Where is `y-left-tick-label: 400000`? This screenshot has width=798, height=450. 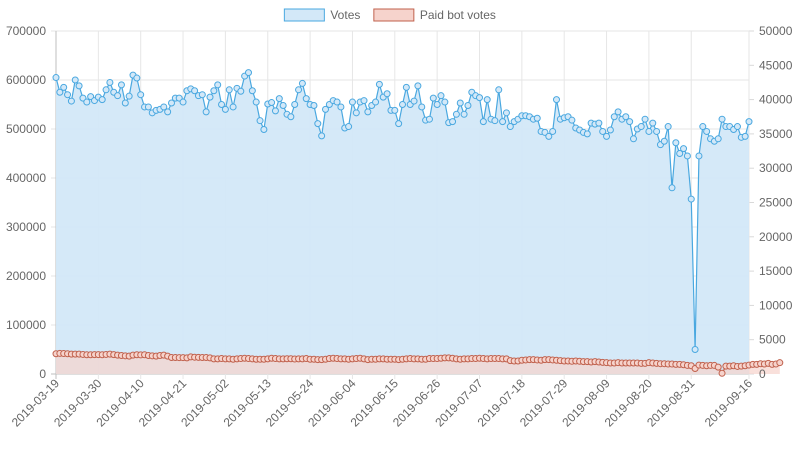 y-left-tick-label: 400000 is located at coordinates (26, 178).